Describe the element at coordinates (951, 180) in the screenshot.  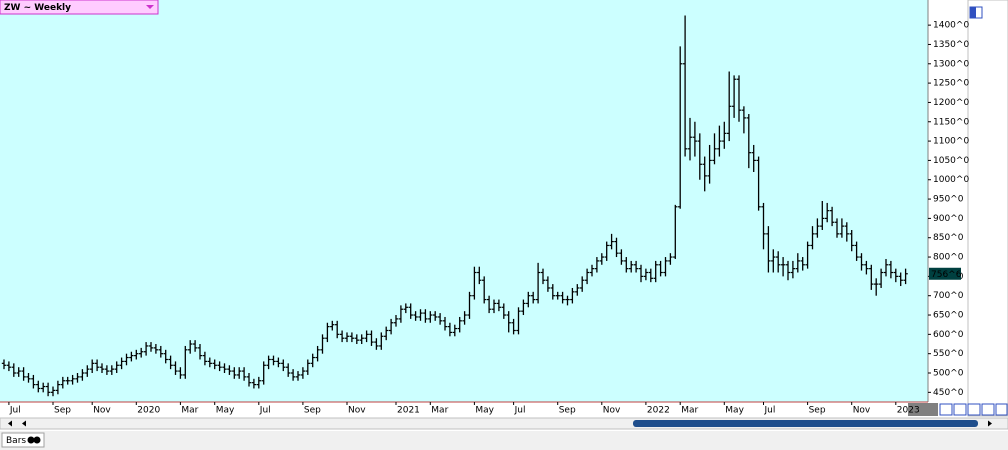
I see `y-tick-label: 1000^0` at that location.